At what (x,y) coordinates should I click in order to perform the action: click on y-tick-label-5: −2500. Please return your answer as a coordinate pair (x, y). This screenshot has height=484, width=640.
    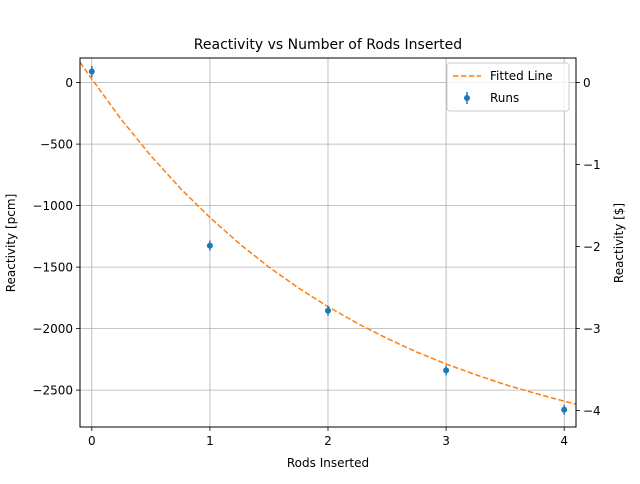
    Looking at the image, I should click on (52, 391).